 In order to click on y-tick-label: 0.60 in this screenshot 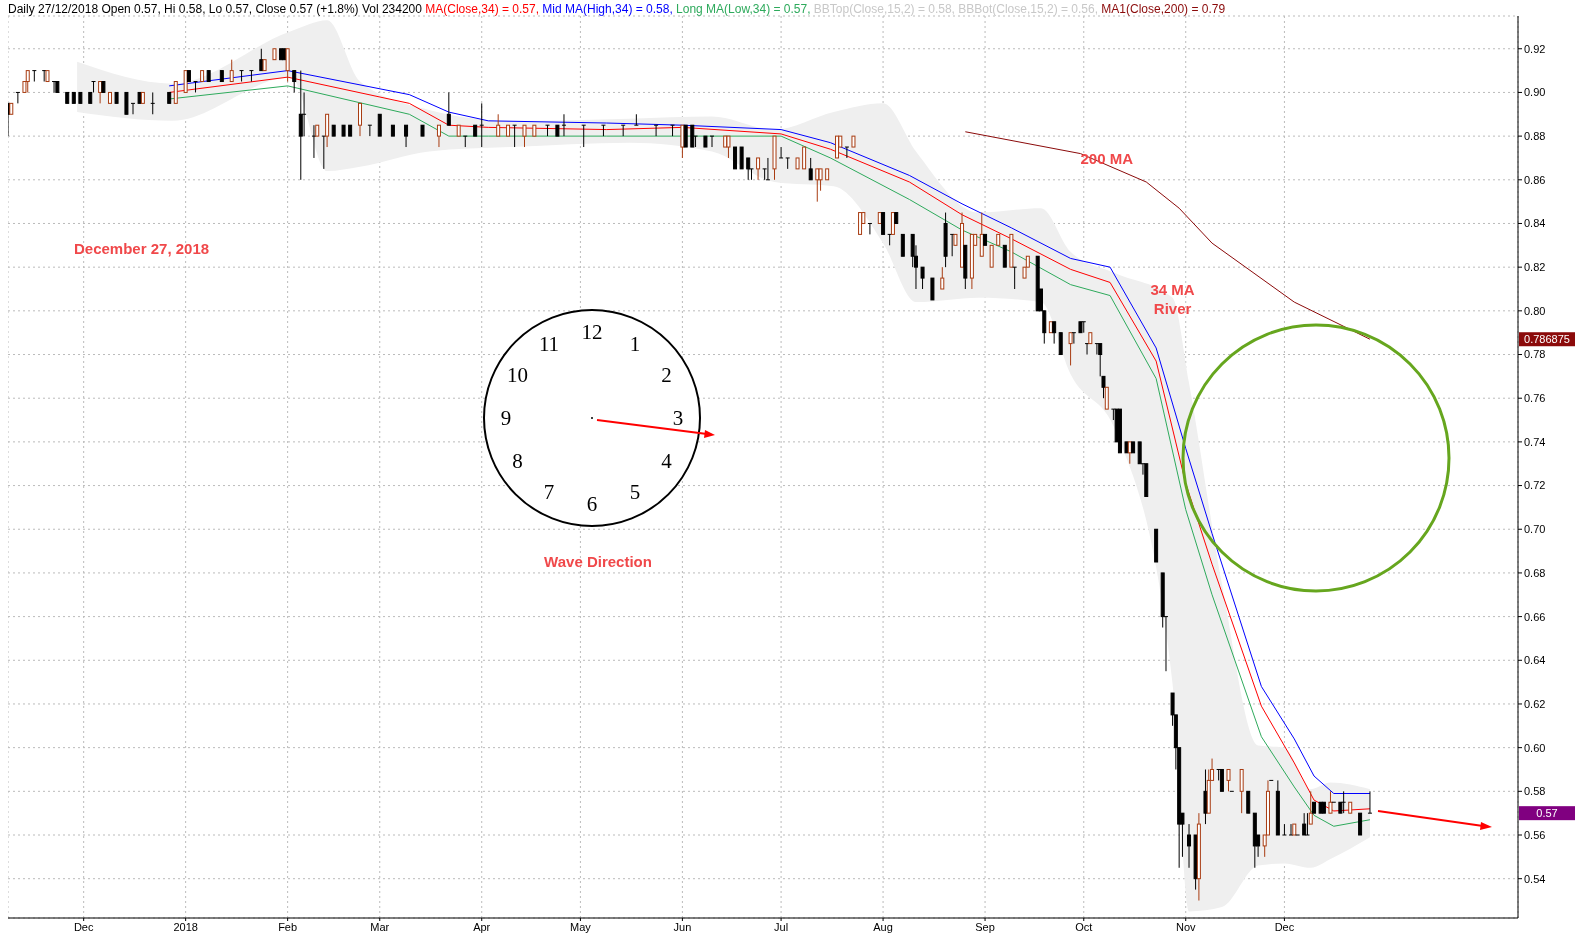, I will do `click(1535, 747)`.